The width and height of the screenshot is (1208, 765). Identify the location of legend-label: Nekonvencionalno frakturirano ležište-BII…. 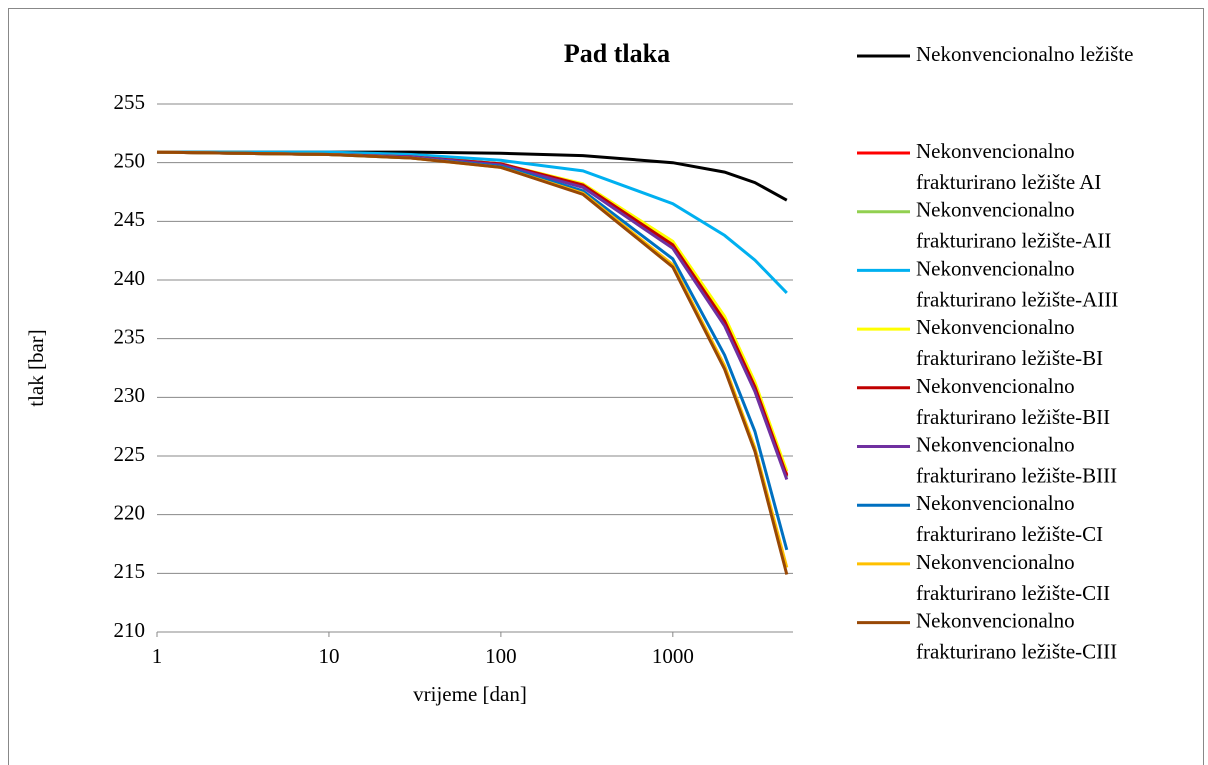
(1016, 459).